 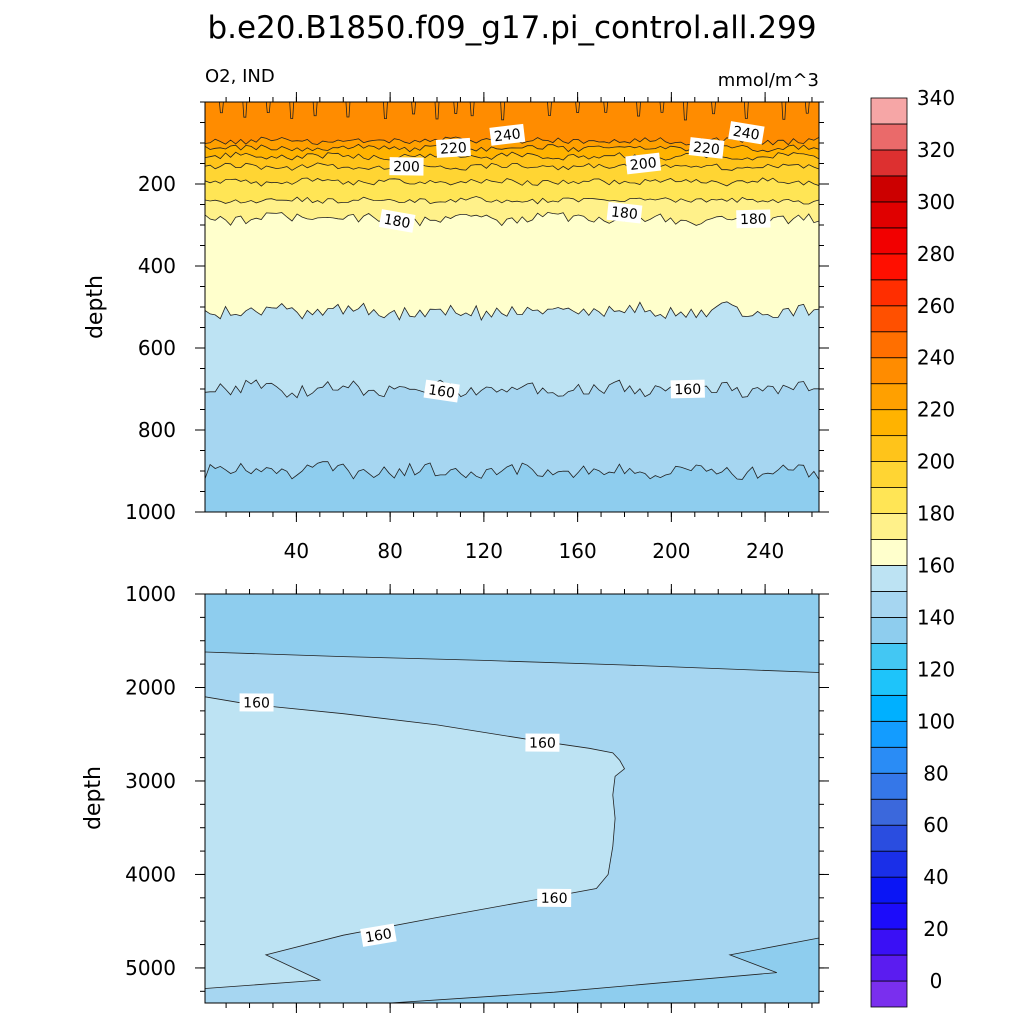 I want to click on colorbar-tick-label: 260, so click(x=936, y=306).